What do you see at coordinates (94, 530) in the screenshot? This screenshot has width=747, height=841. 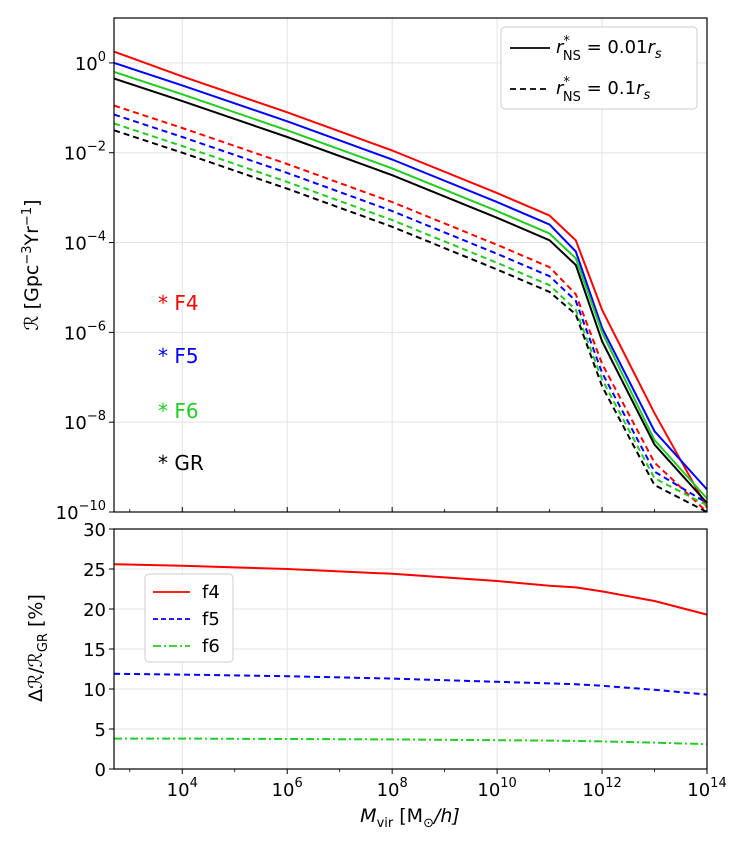 I see `bottom-y-tick-label-6: 30` at bounding box center [94, 530].